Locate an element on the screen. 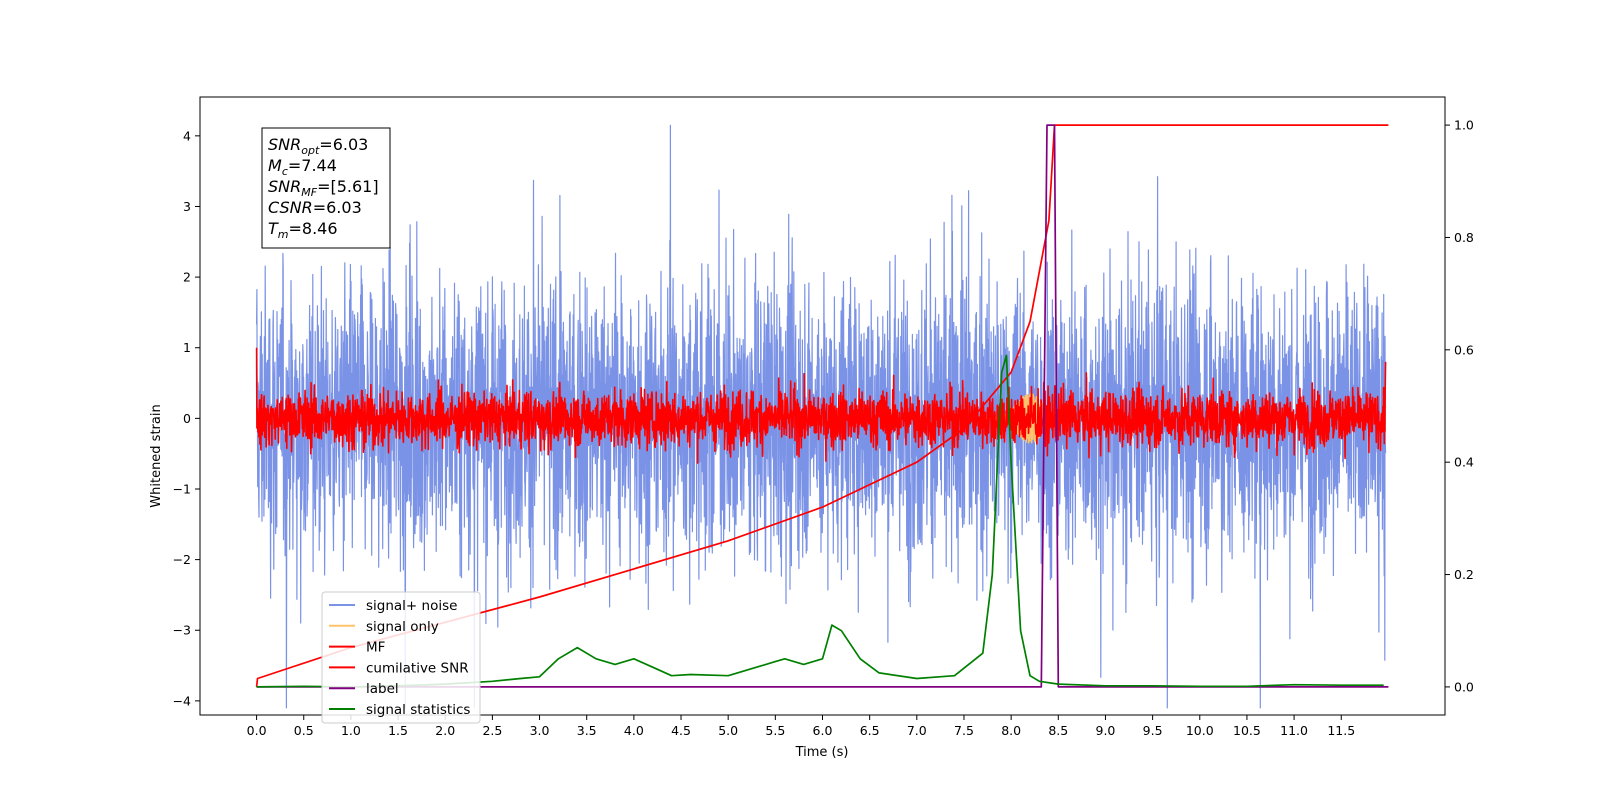  x-tick-label: 3.0 is located at coordinates (540, 730).